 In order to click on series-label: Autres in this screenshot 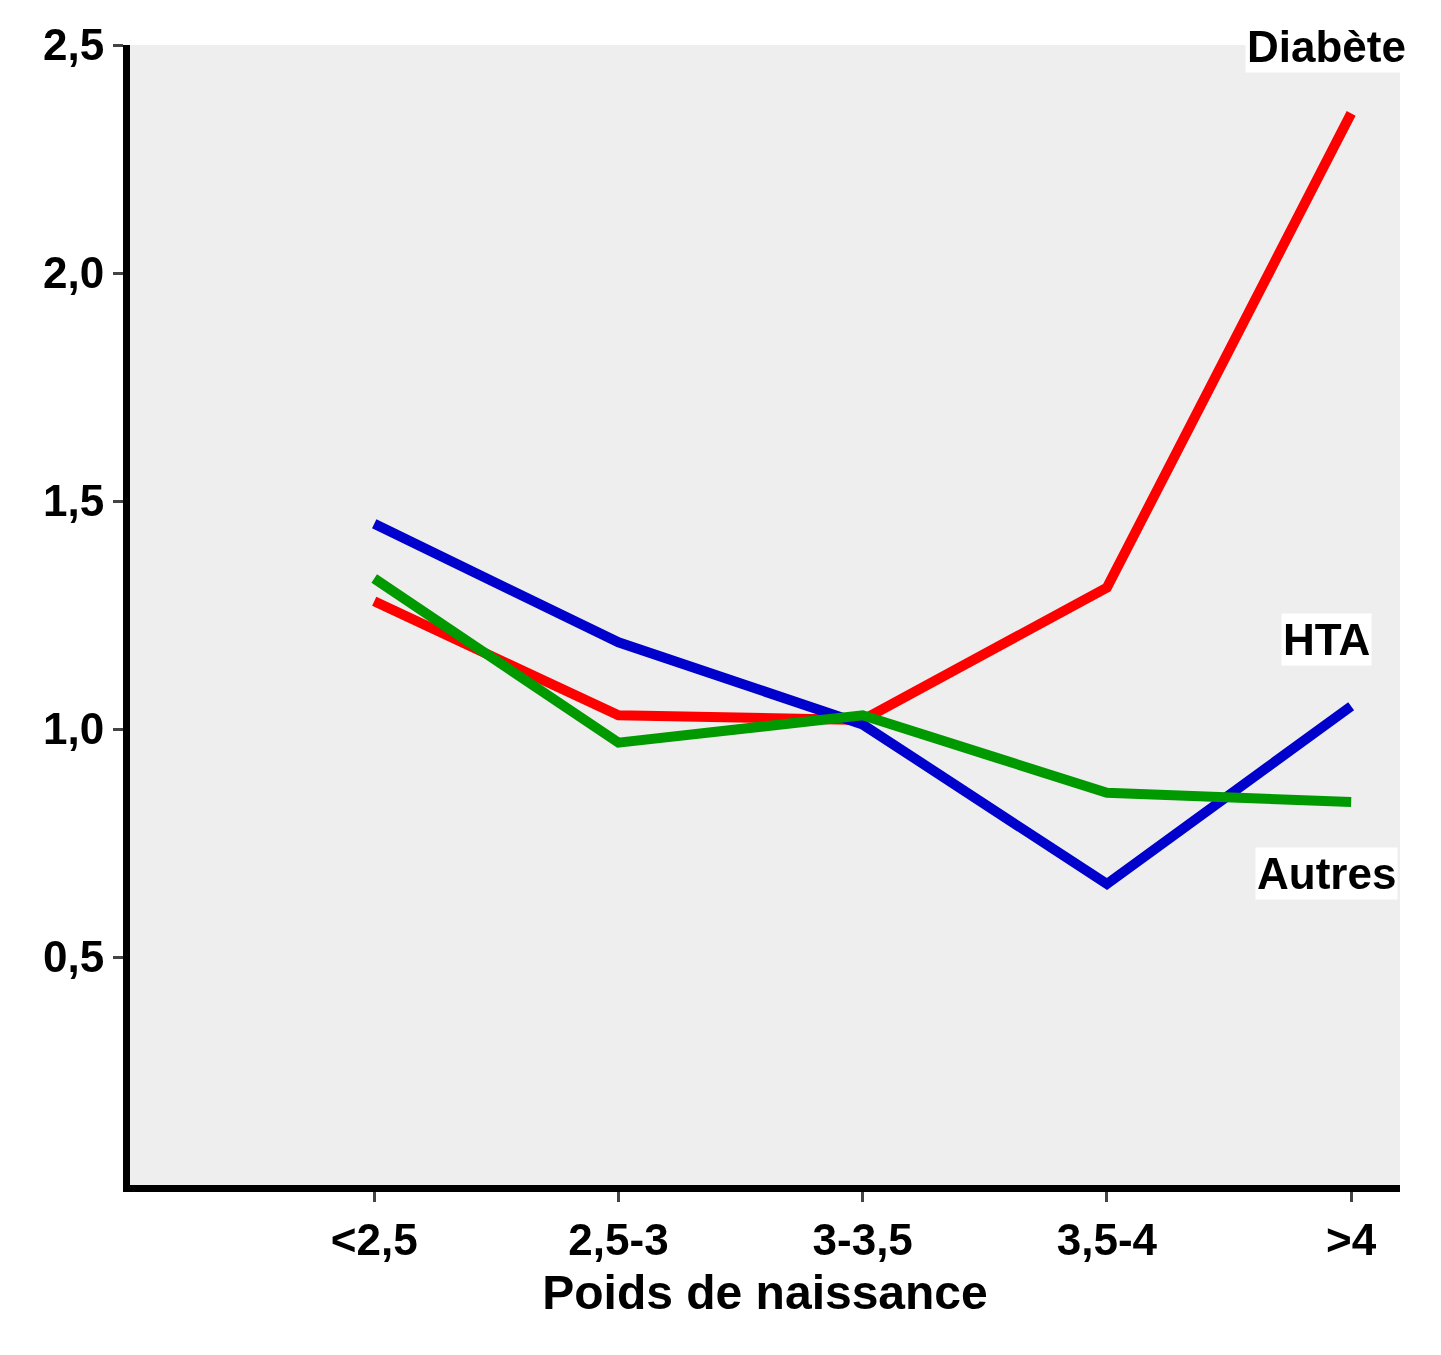, I will do `click(1327, 873)`.